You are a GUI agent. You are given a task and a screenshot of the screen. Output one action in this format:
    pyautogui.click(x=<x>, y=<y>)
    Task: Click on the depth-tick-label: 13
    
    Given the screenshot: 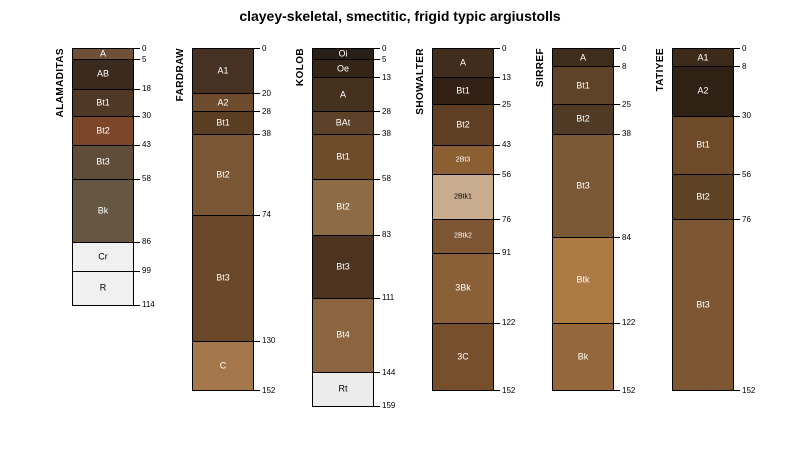 What is the action you would take?
    pyautogui.click(x=506, y=77)
    